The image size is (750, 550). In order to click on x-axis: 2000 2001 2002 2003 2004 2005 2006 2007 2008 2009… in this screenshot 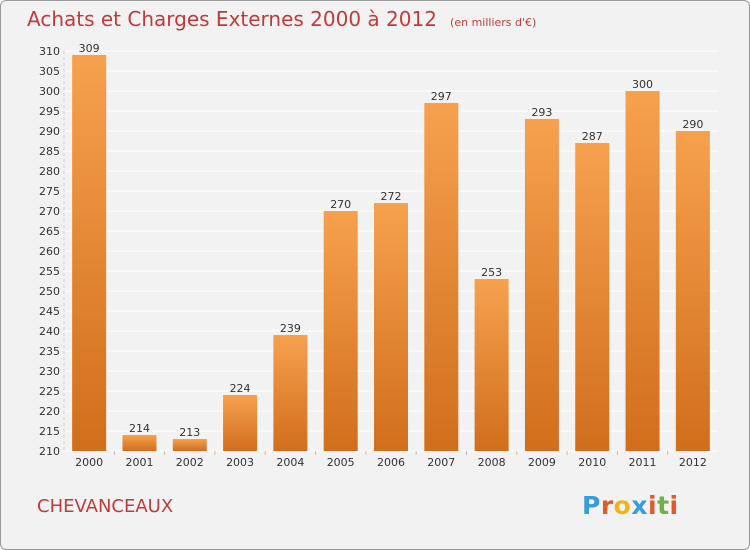, I will do `click(391, 460)`.